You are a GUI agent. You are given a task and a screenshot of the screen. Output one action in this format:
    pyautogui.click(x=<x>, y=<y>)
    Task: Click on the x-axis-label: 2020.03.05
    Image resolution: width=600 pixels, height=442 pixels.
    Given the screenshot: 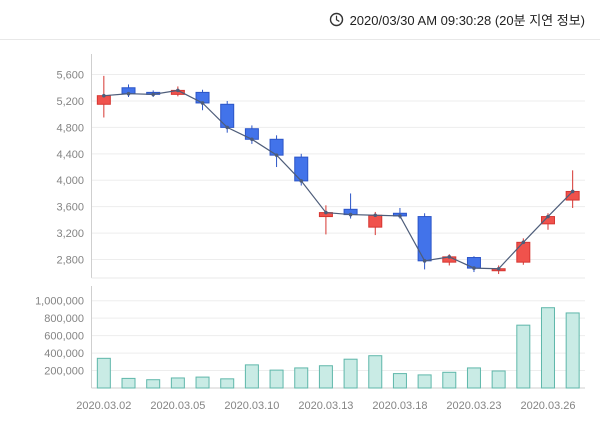 What is the action you would take?
    pyautogui.click(x=177, y=406)
    